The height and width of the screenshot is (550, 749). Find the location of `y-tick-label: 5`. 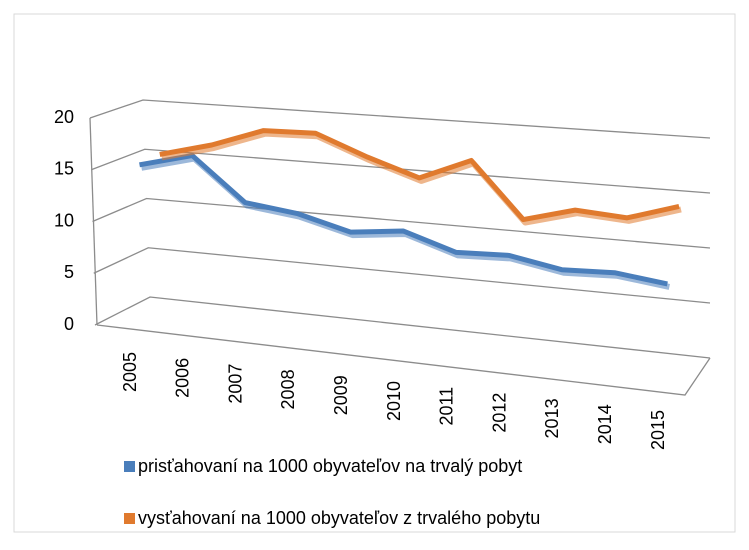

y-tick-label: 5 is located at coordinates (69, 272).